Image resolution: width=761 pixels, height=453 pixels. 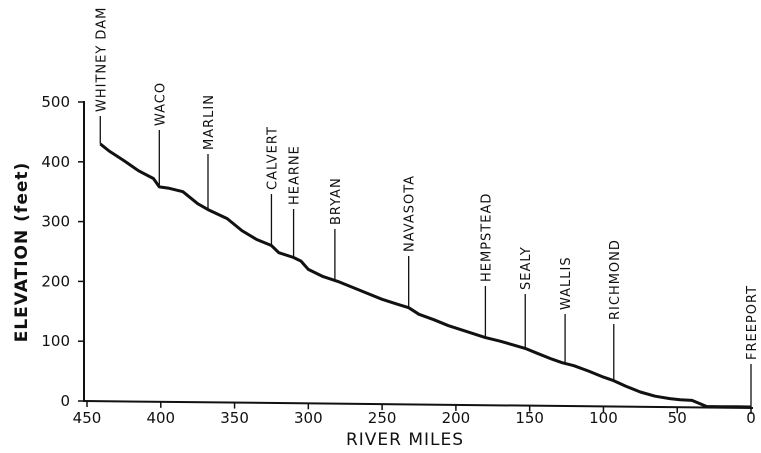 I want to click on y-tick-label: 100, so click(x=55, y=341).